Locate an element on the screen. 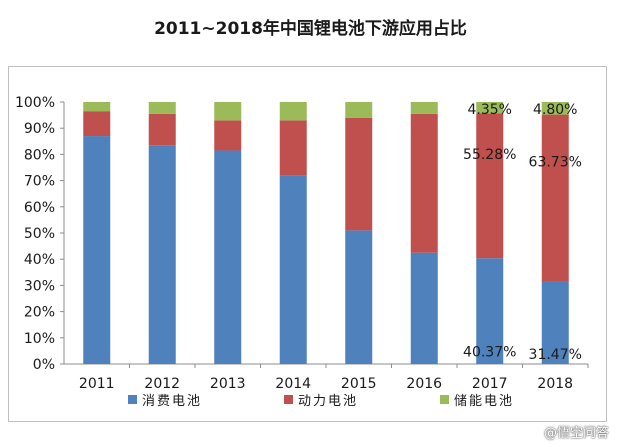 This screenshot has height=447, width=621. y-tick-label: 80% is located at coordinates (39, 155).